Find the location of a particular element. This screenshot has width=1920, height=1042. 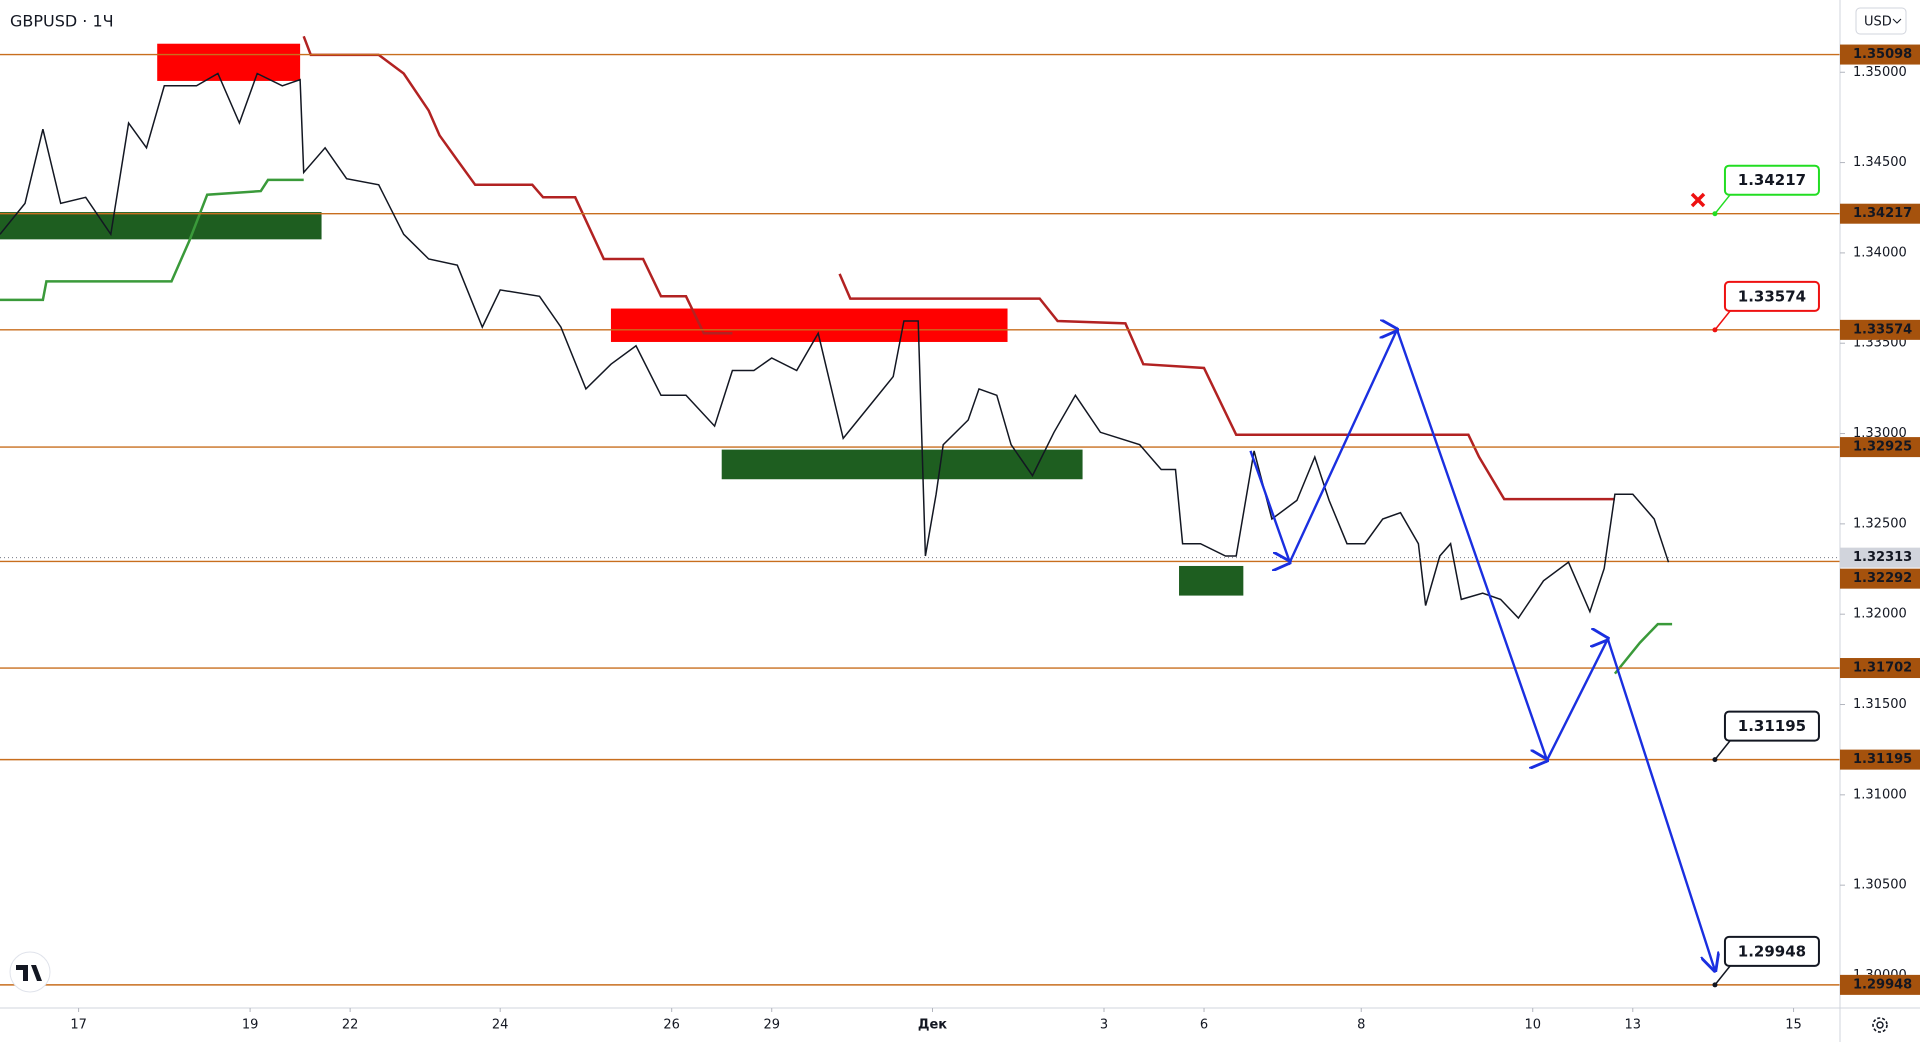

callout-label: 1.31195 is located at coordinates (1772, 726).